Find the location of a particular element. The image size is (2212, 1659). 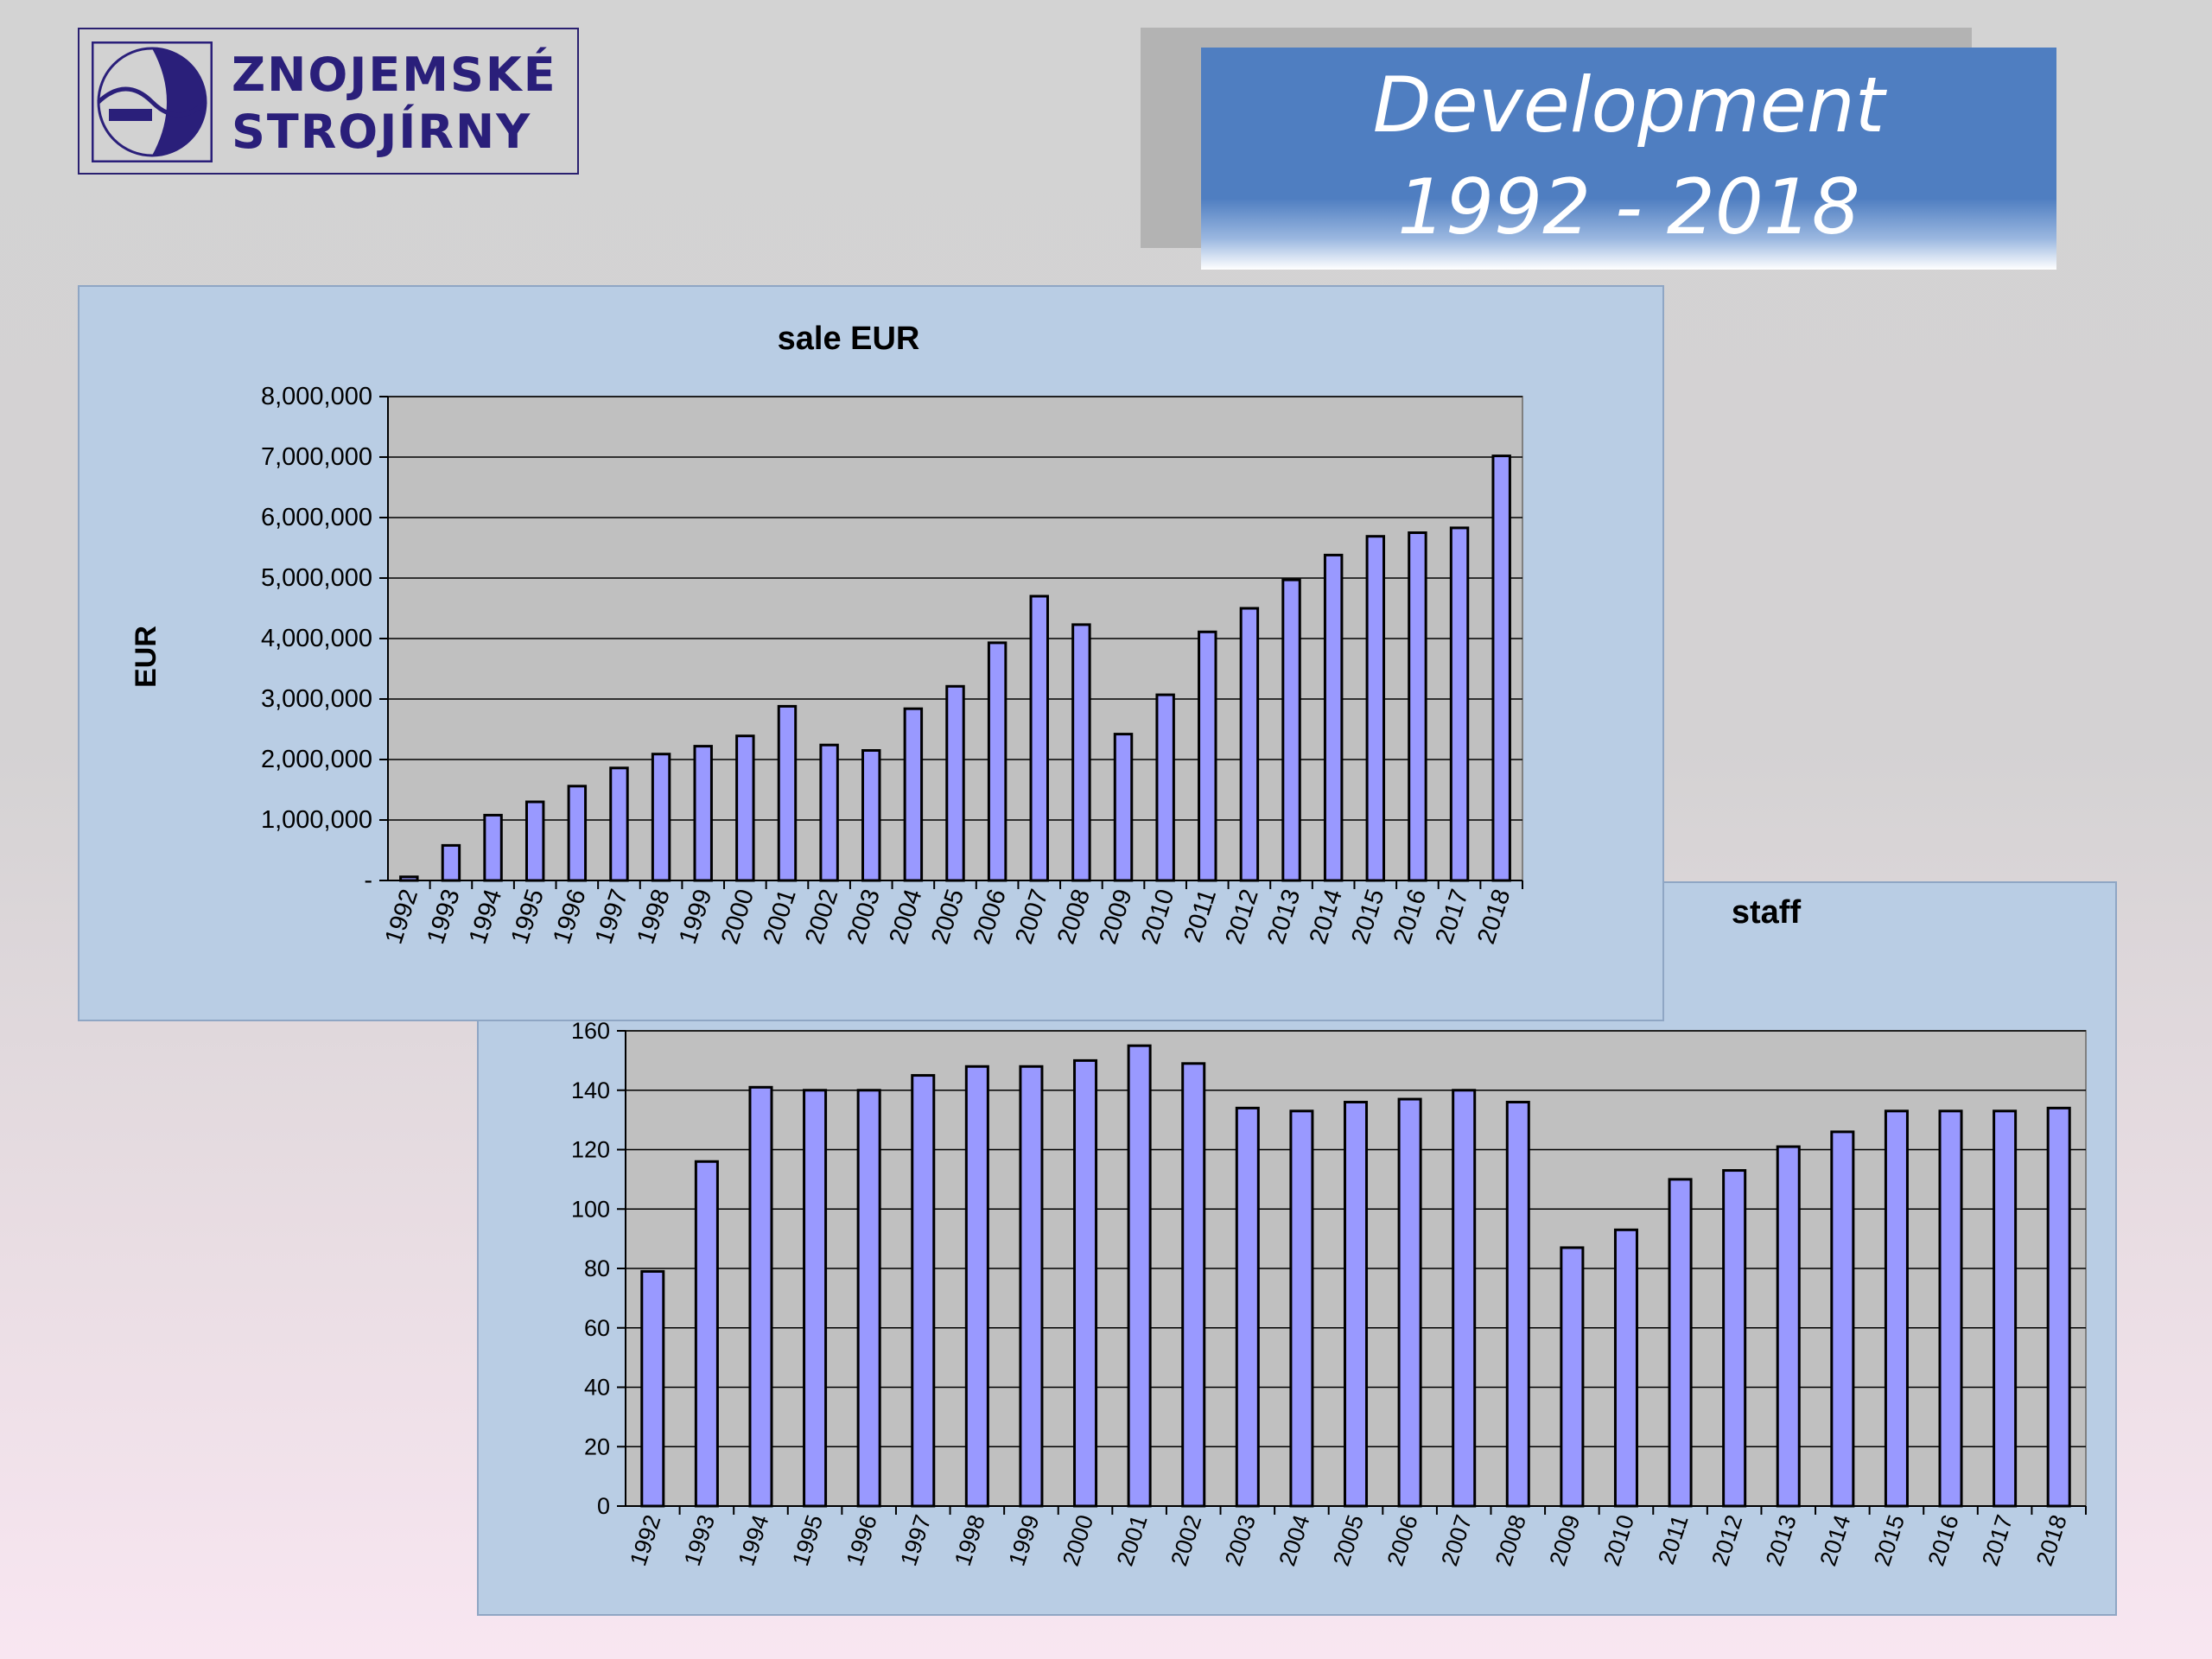

staff-y-tick-label: 140 is located at coordinates (590, 1090).